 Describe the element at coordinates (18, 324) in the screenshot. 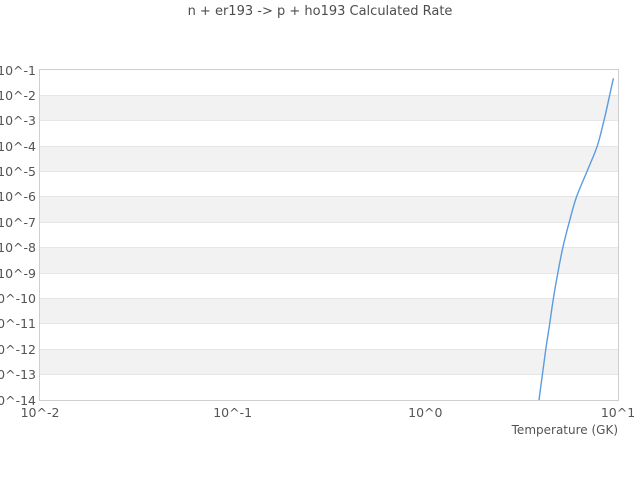

I see `y-tick-label: 10^-11` at that location.